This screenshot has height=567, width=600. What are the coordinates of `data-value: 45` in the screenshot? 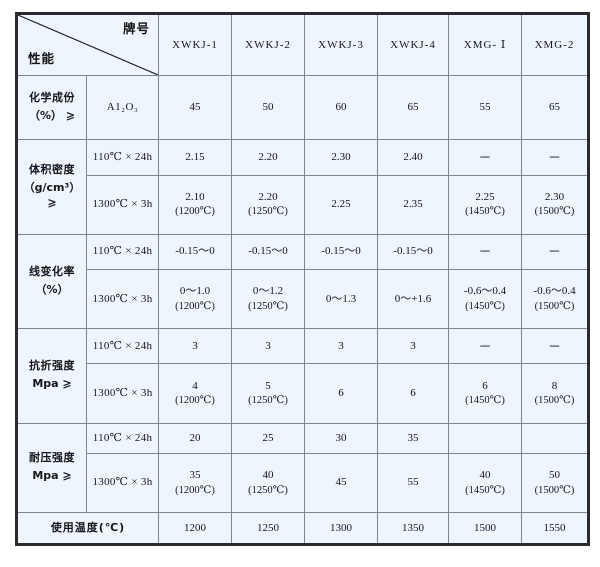 It's located at (341, 482).